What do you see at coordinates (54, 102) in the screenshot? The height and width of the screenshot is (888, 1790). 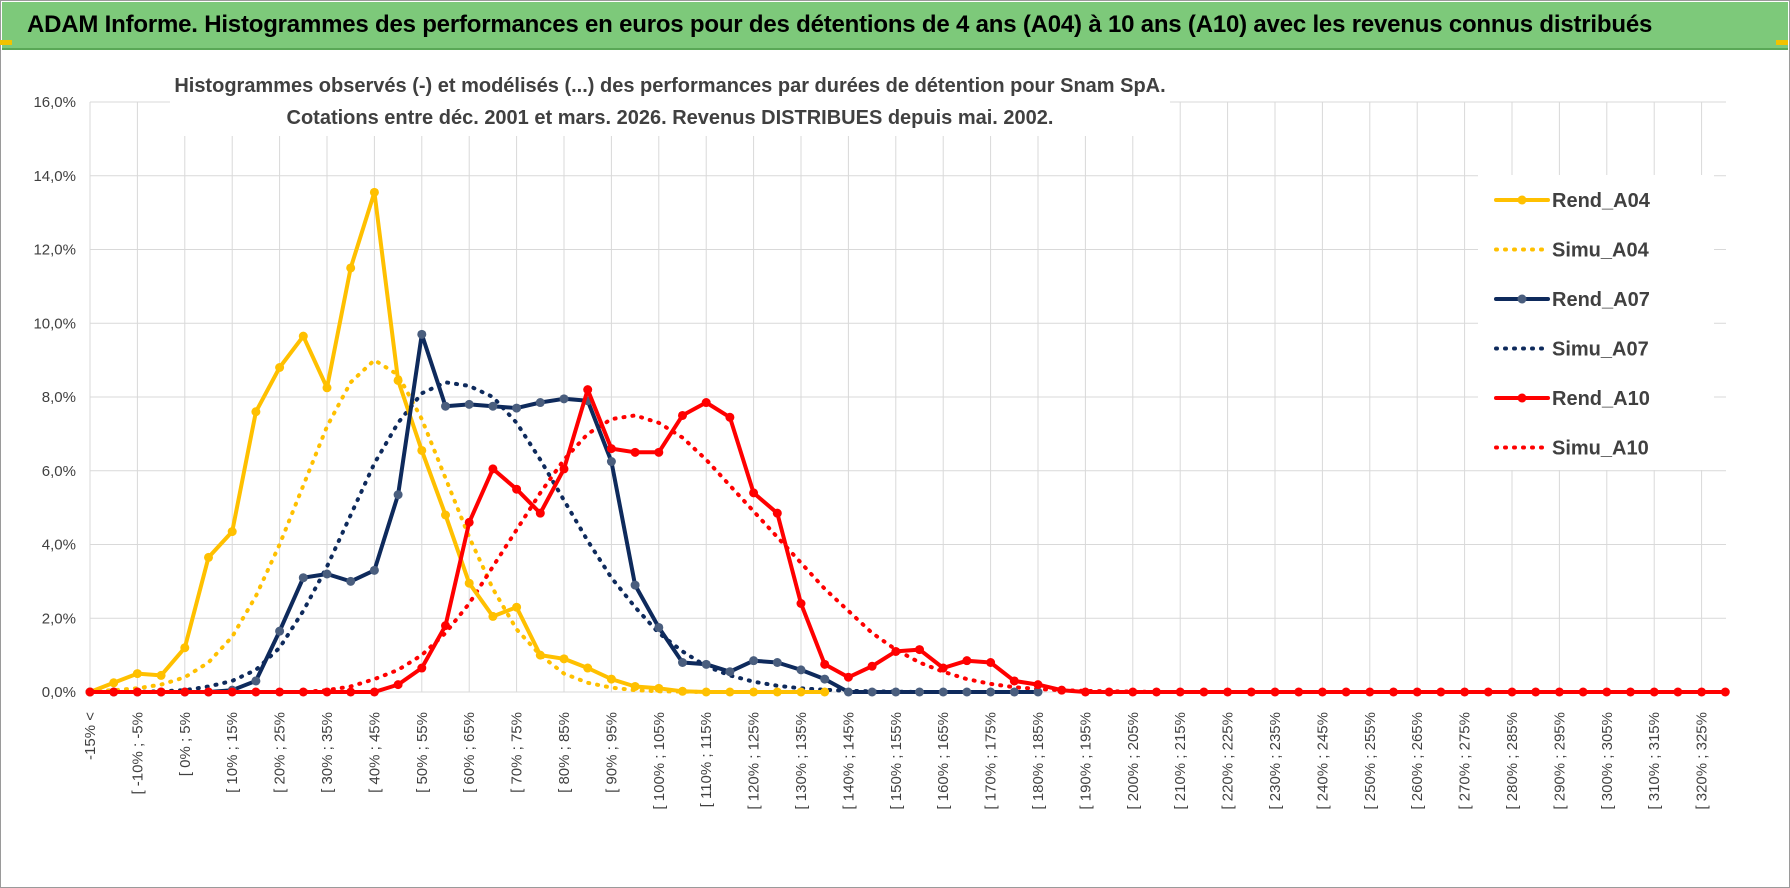 I see `y-tick-label: 16,0%` at bounding box center [54, 102].